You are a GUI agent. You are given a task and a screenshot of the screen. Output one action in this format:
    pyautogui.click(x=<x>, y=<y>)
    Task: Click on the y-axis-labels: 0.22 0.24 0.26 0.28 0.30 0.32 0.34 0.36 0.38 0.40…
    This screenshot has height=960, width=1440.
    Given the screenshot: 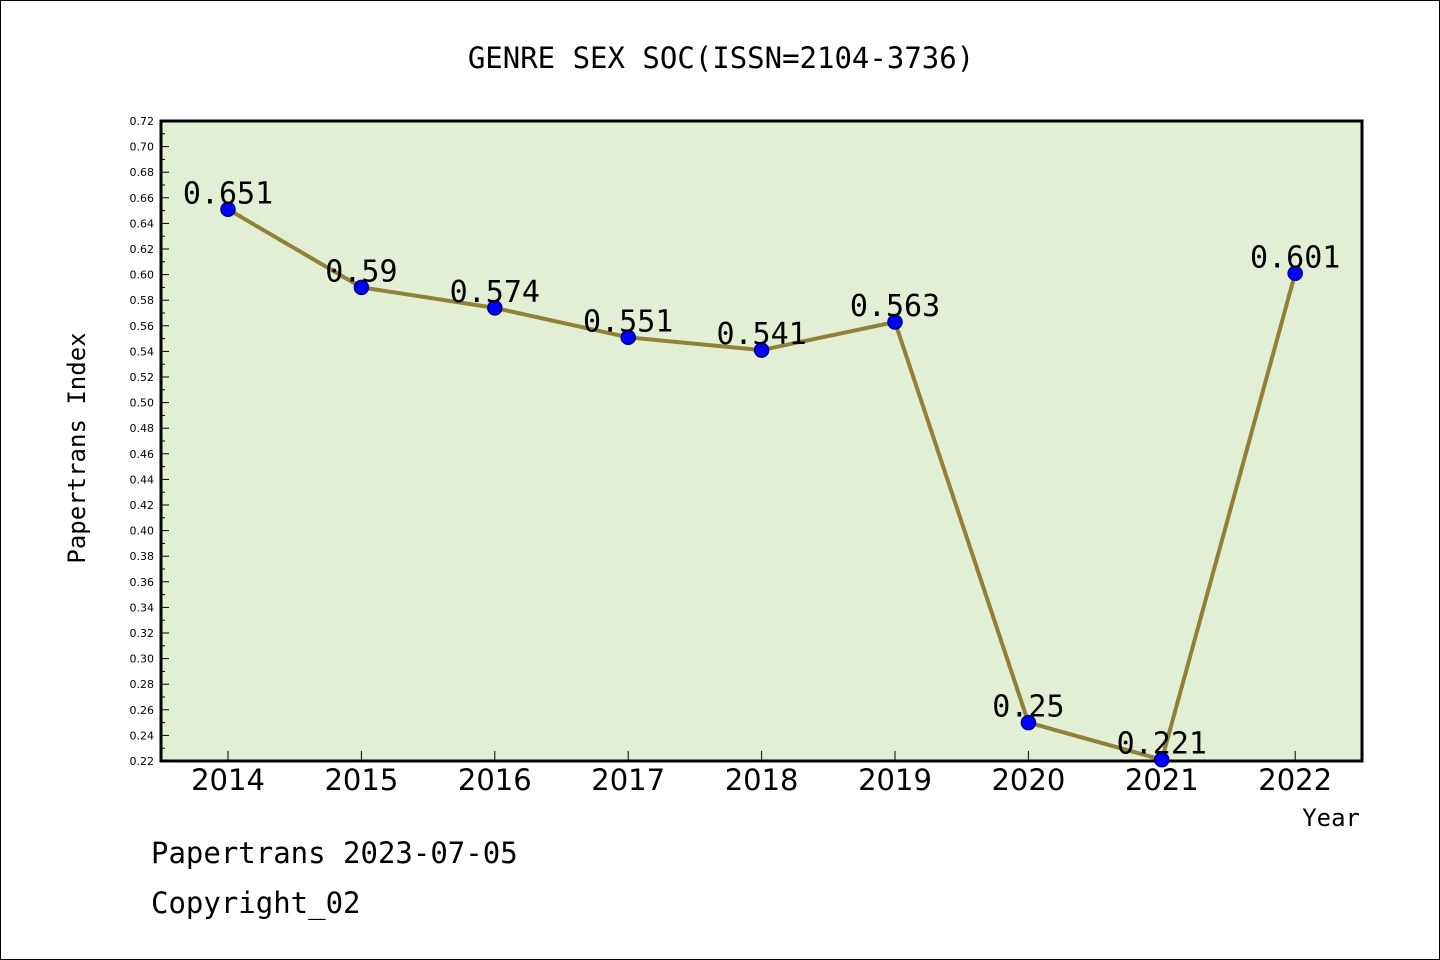 What is the action you would take?
    pyautogui.click(x=142, y=441)
    